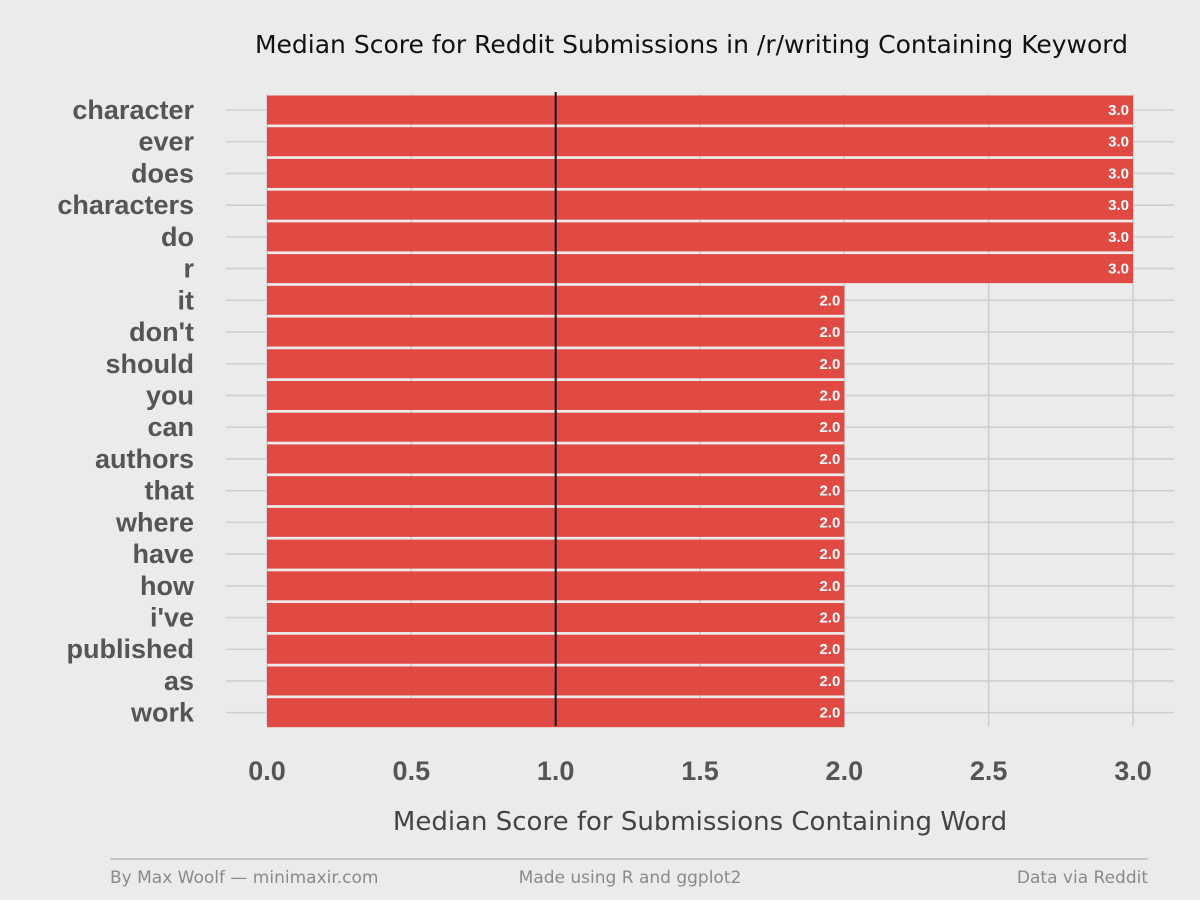 Image resolution: width=1200 pixels, height=900 pixels. I want to click on category-label: should, so click(150, 364).